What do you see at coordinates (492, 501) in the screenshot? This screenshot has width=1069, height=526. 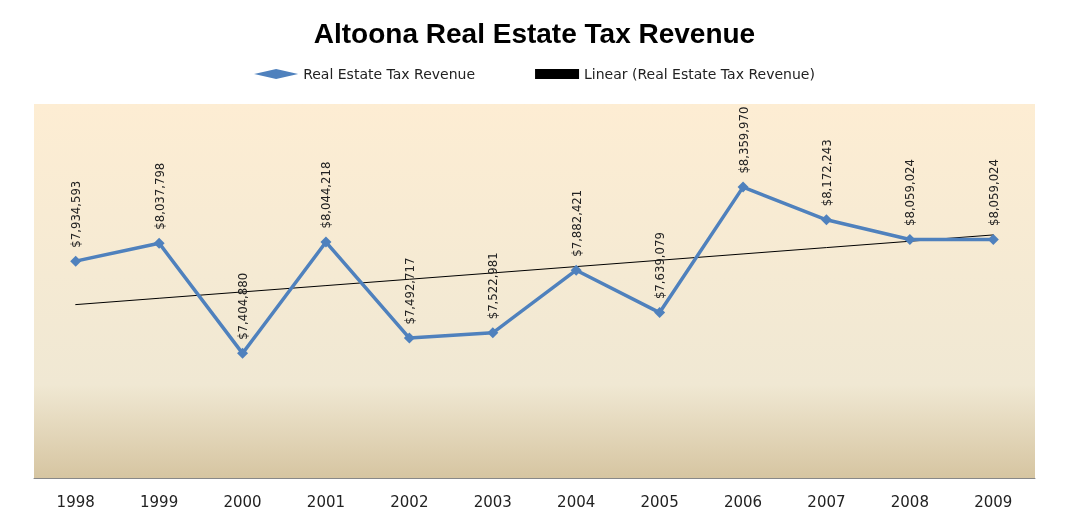 I see `x-tick-label: 2003` at bounding box center [492, 501].